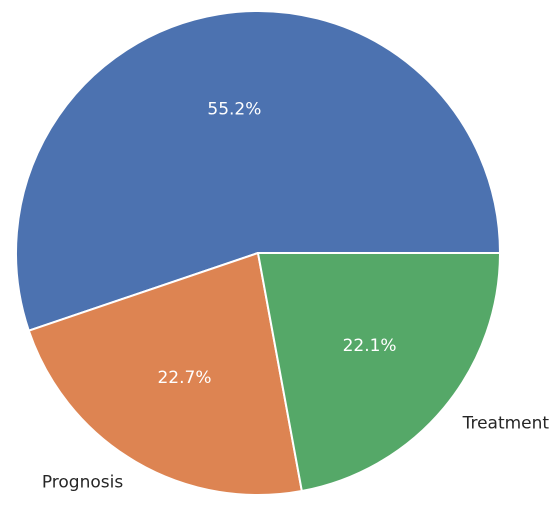  I want to click on pie-category-label: Treatment, so click(506, 423).